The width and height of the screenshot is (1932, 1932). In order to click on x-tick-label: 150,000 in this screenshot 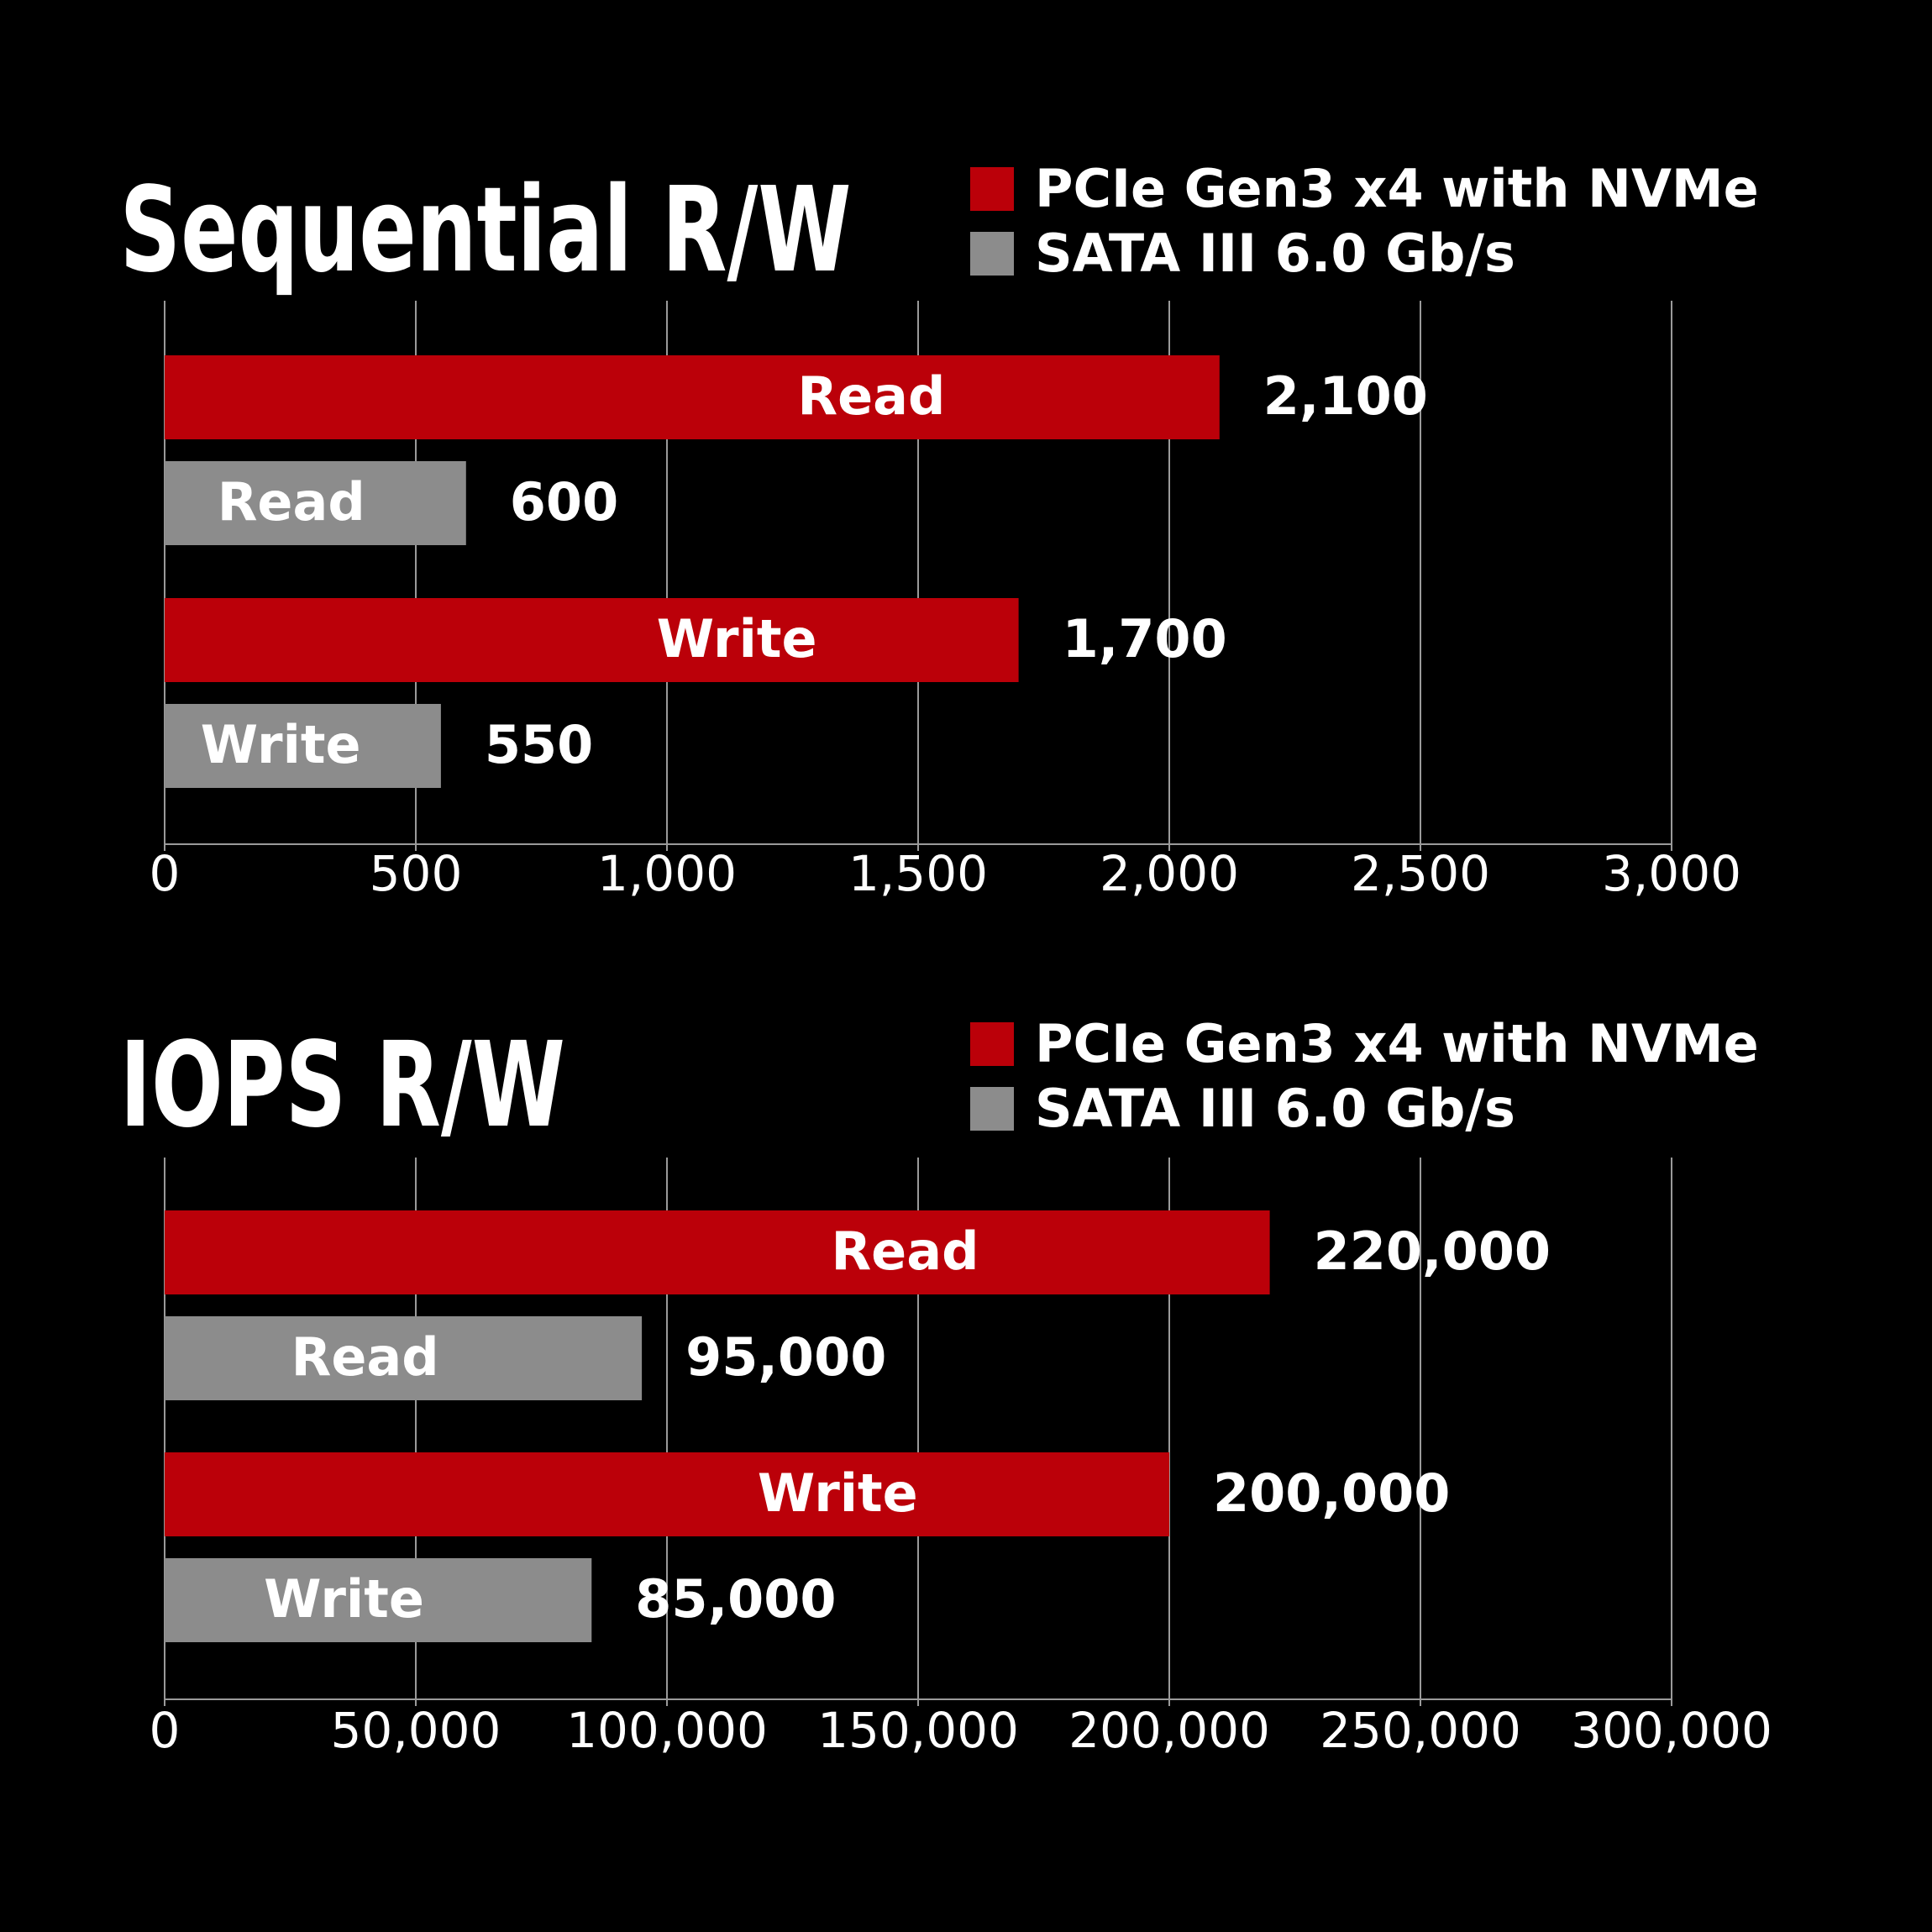, I will do `click(918, 1730)`.